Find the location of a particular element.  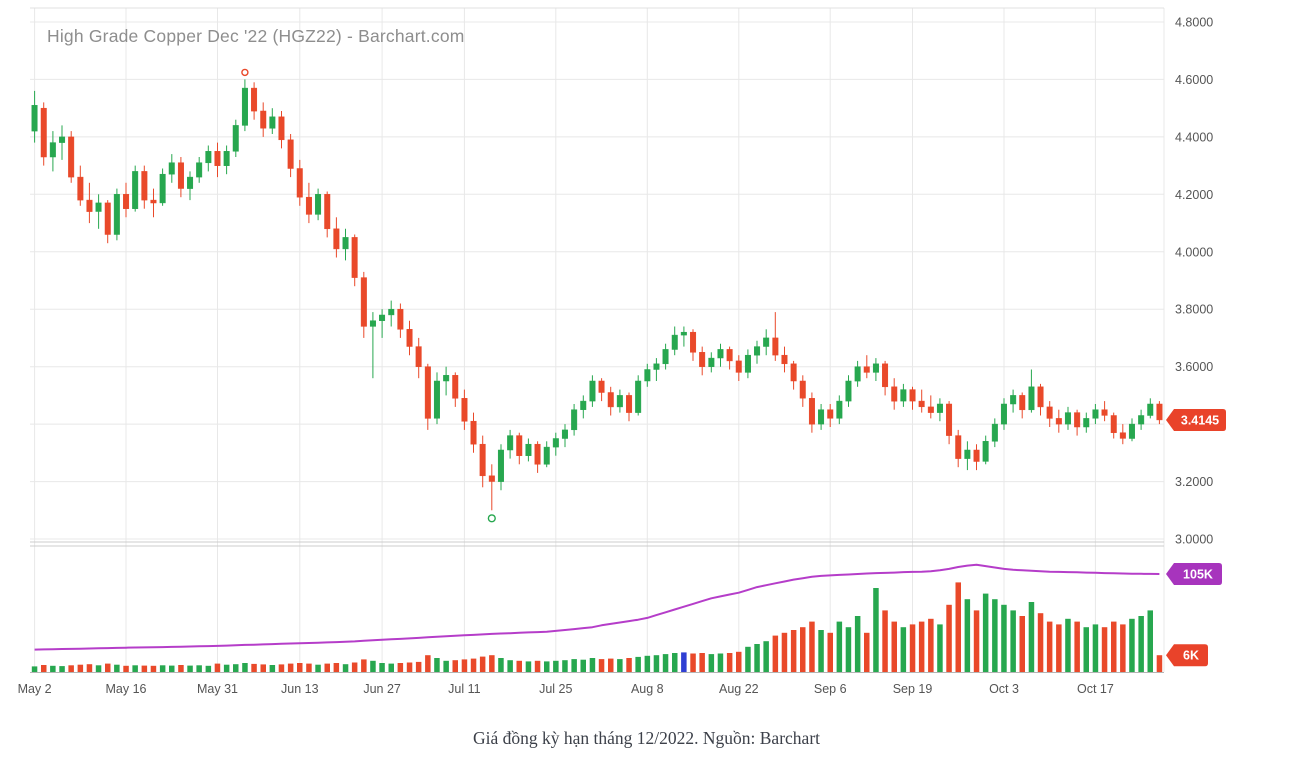

svg-text: 3.6000 is located at coordinates (1194, 367).